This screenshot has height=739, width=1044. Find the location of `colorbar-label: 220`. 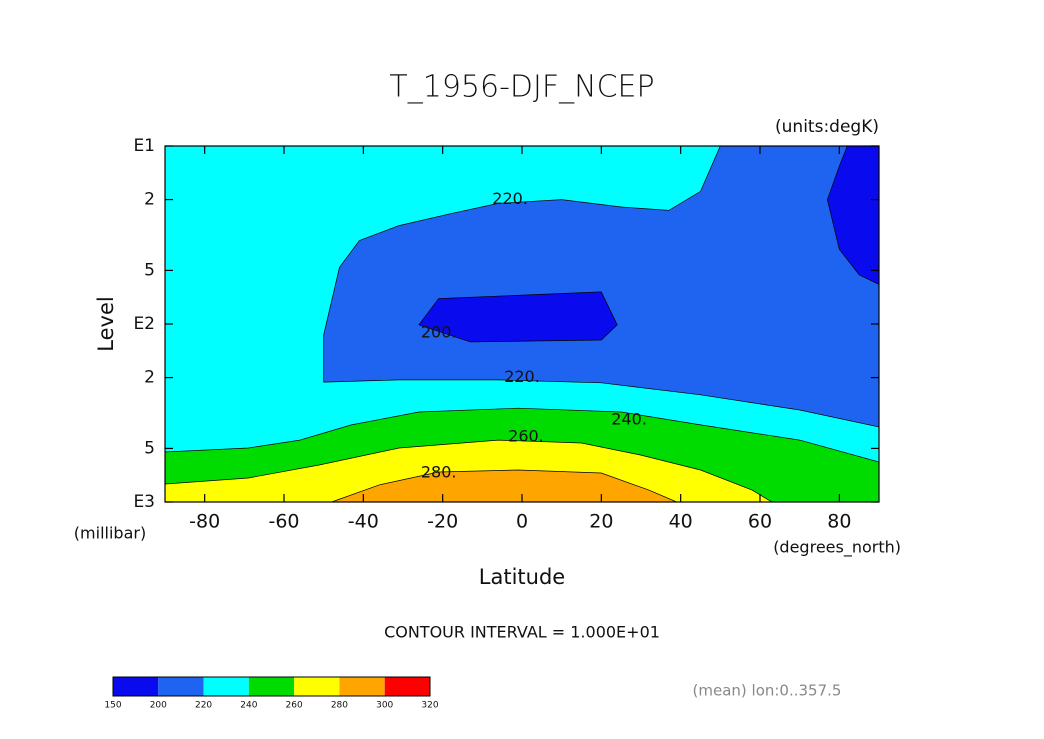

colorbar-label: 220 is located at coordinates (203, 706).